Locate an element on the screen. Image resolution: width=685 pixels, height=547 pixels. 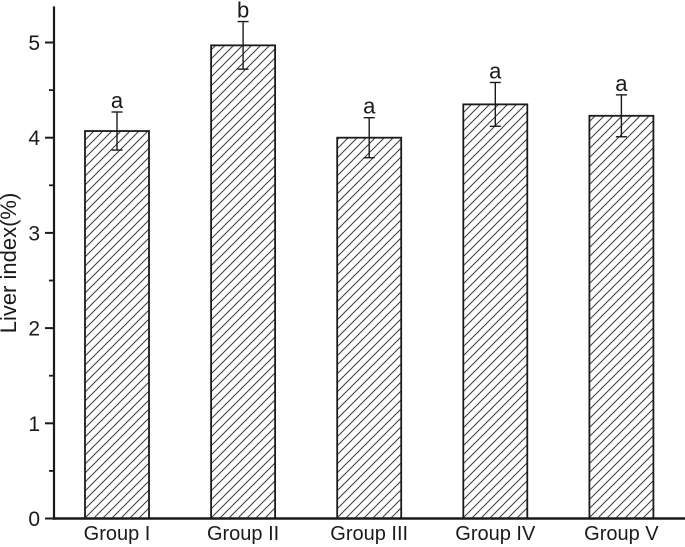
sig-letter-group-i: a is located at coordinates (117, 100).